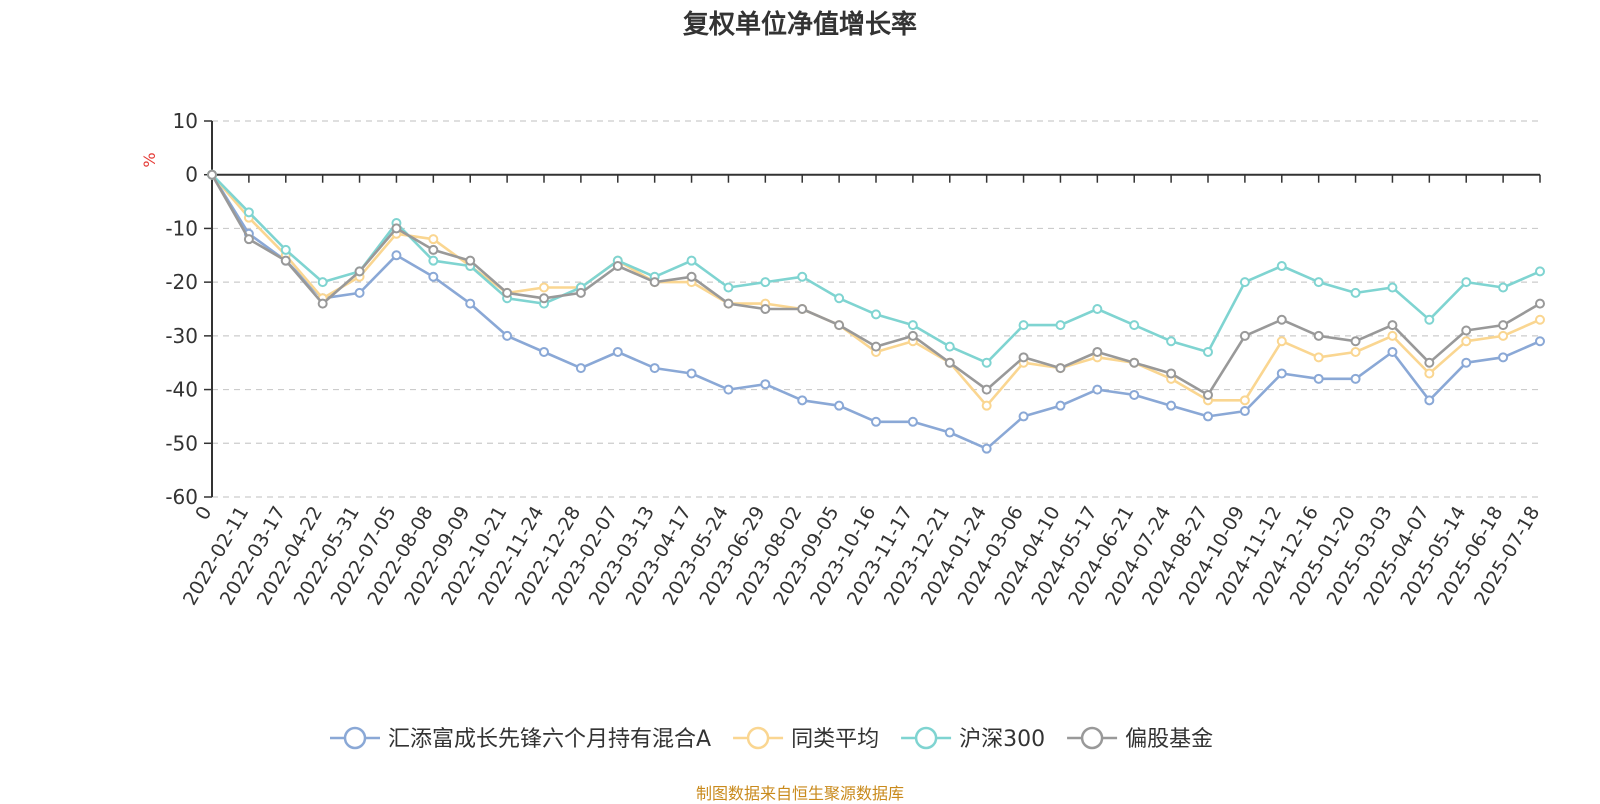 The height and width of the screenshot is (804, 1600). I want to click on x-tick-label: 0, so click(203, 513).